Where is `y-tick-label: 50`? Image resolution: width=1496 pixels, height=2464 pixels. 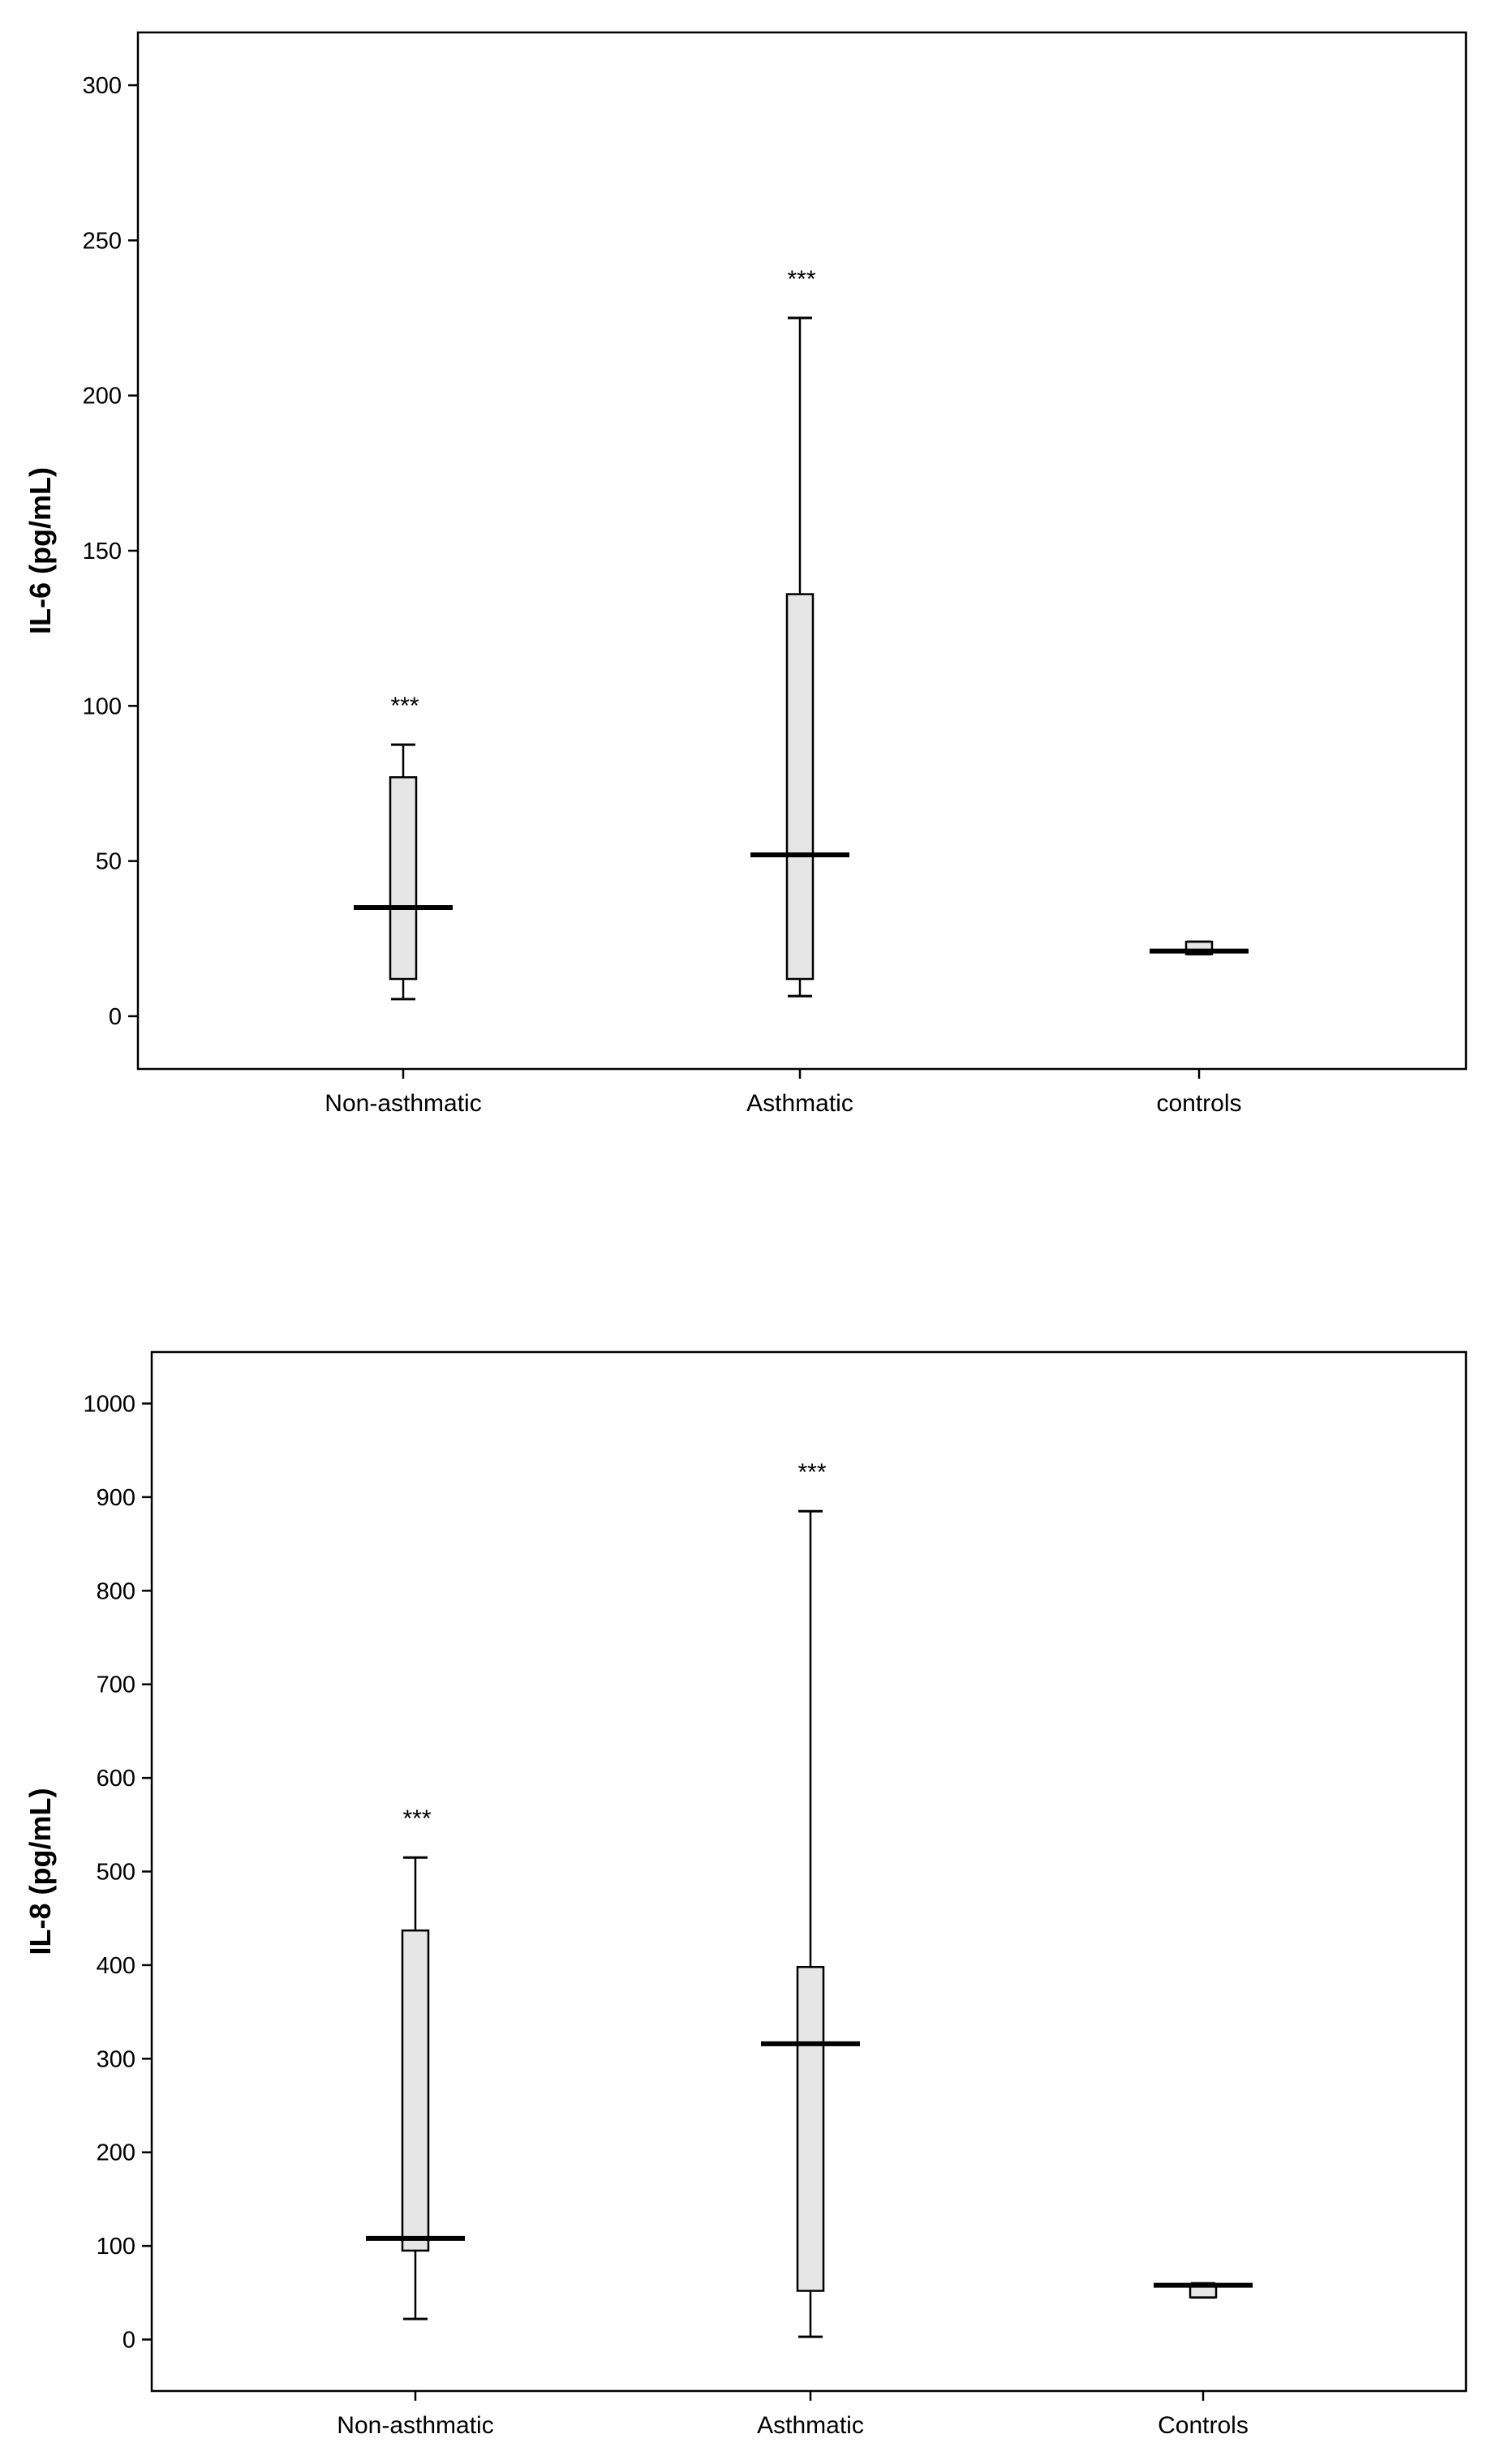 y-tick-label: 50 is located at coordinates (109, 862).